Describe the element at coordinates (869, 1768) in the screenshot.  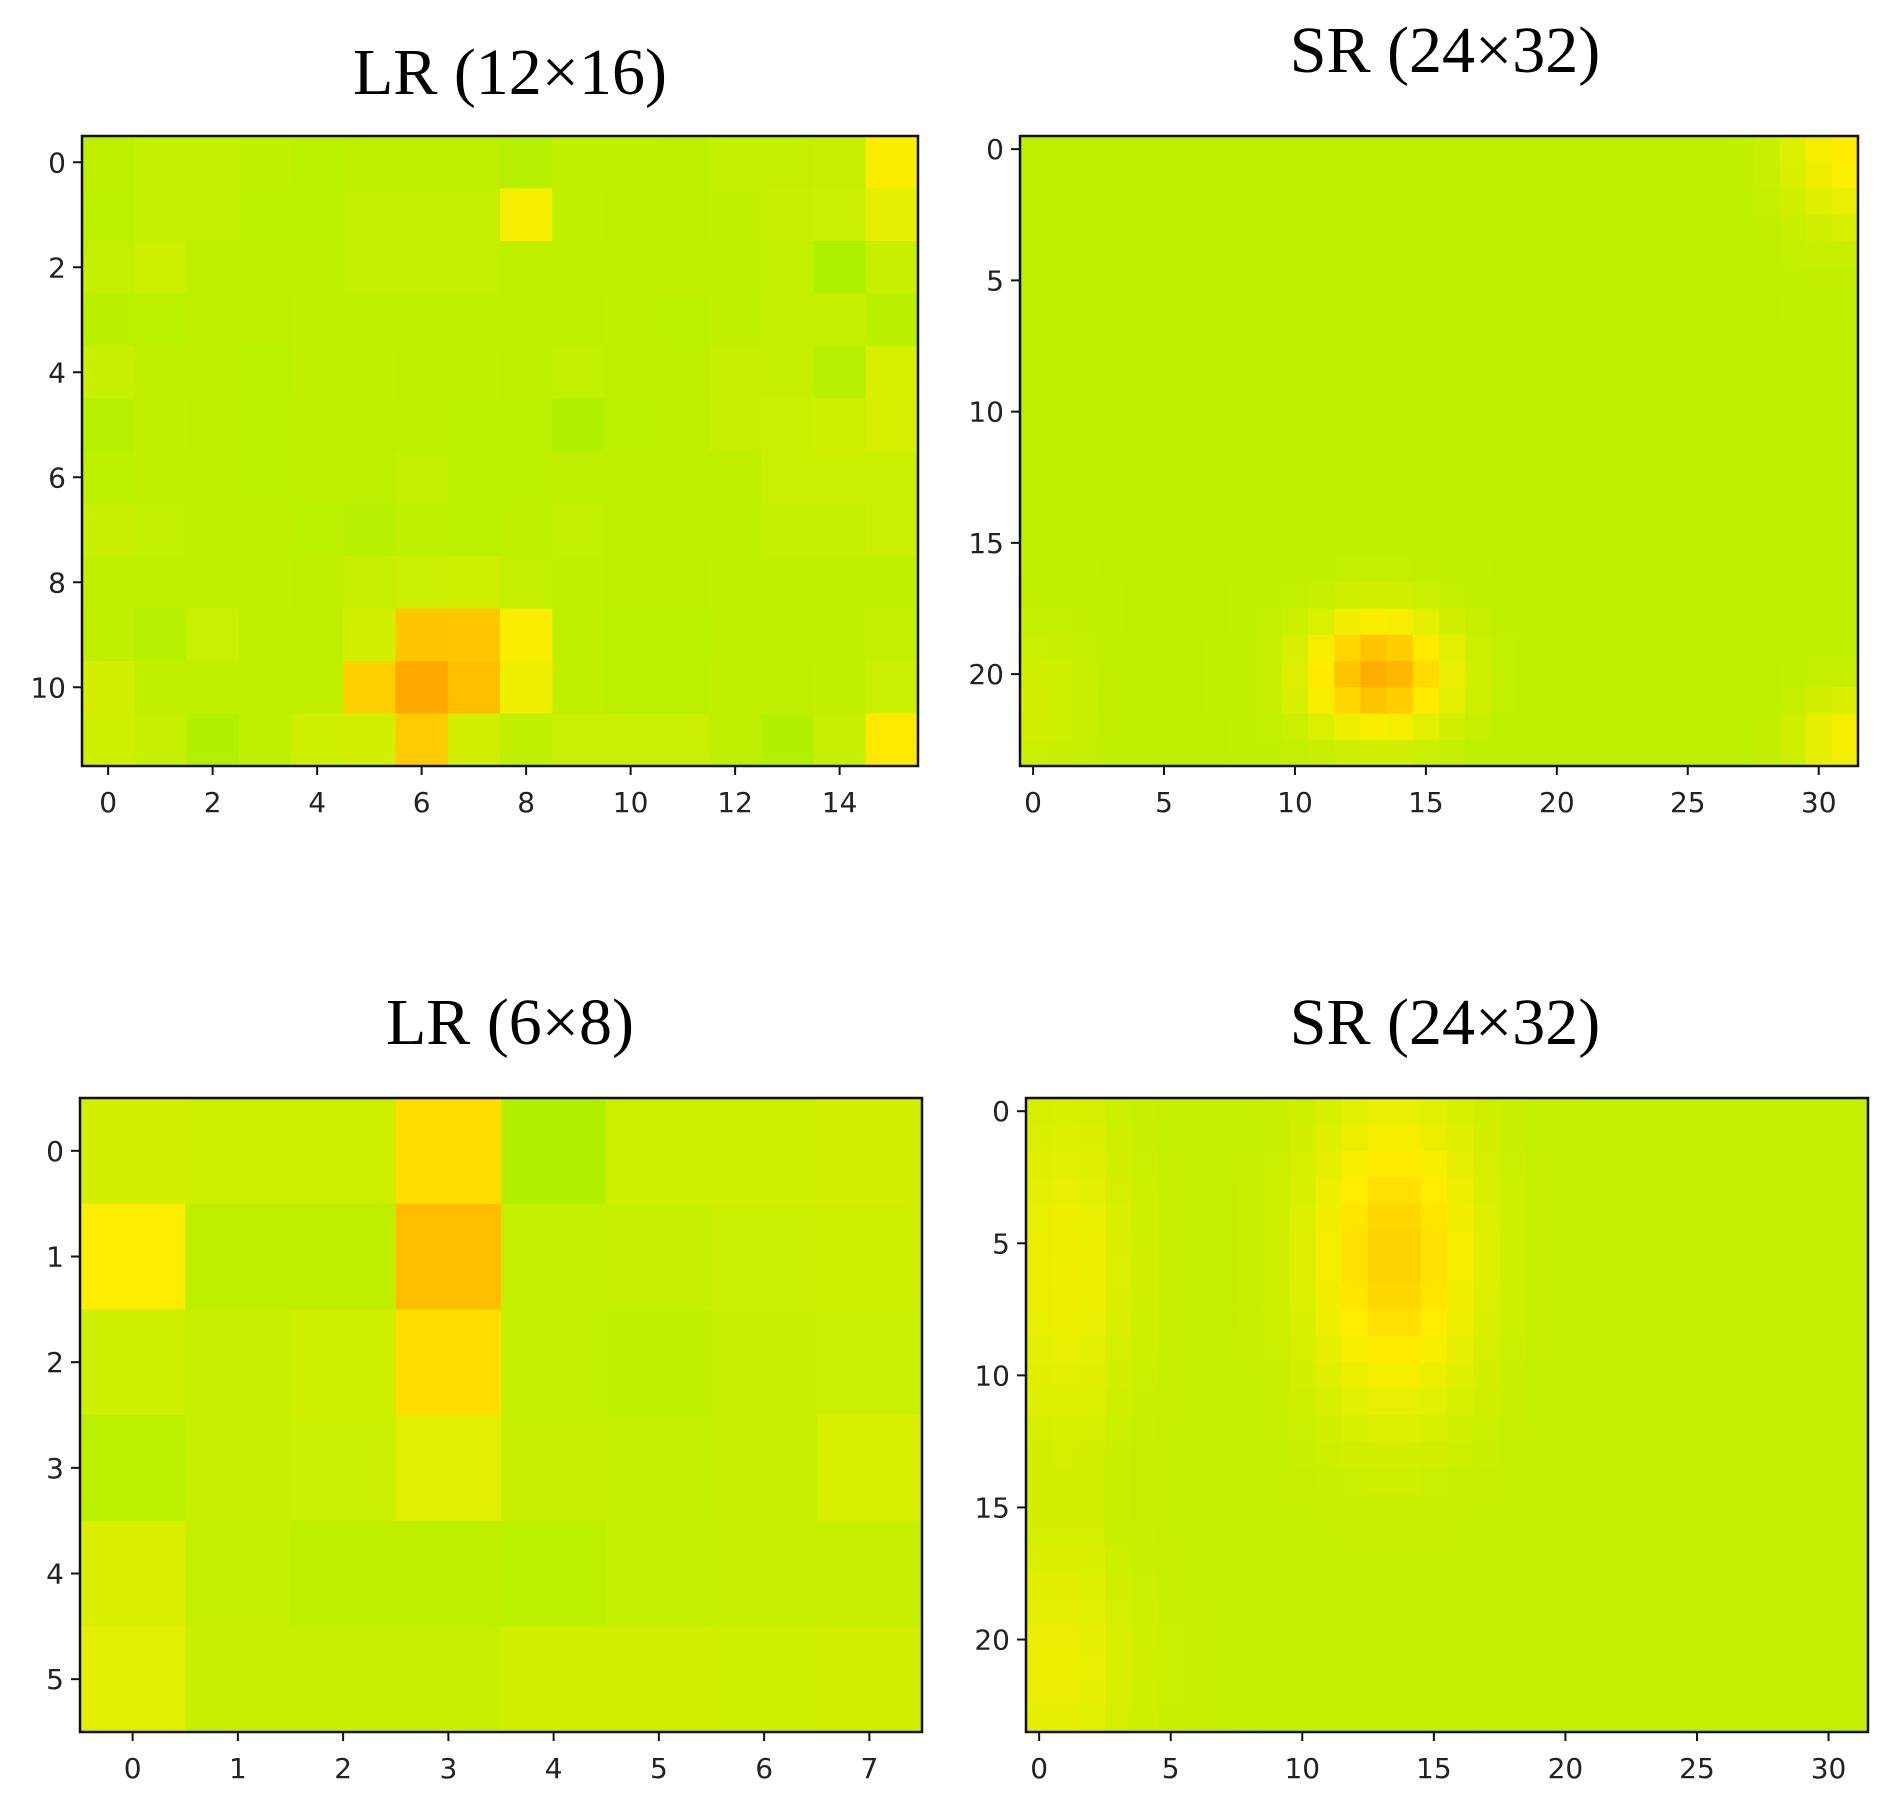
I see `x-tick-label: 7` at that location.